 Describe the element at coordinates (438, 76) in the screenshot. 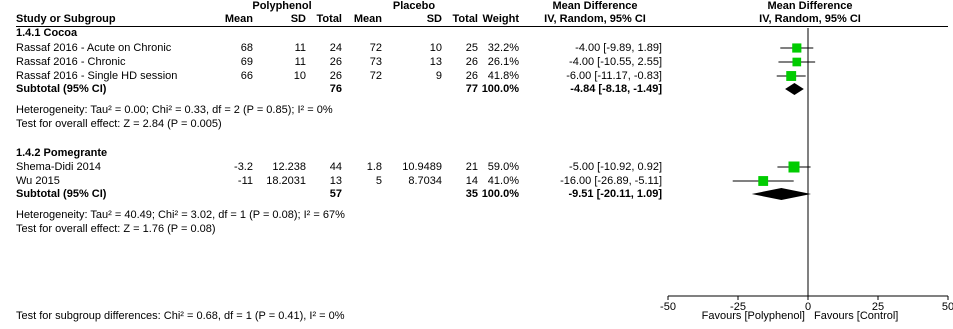

I see `study-sd2: 9` at that location.